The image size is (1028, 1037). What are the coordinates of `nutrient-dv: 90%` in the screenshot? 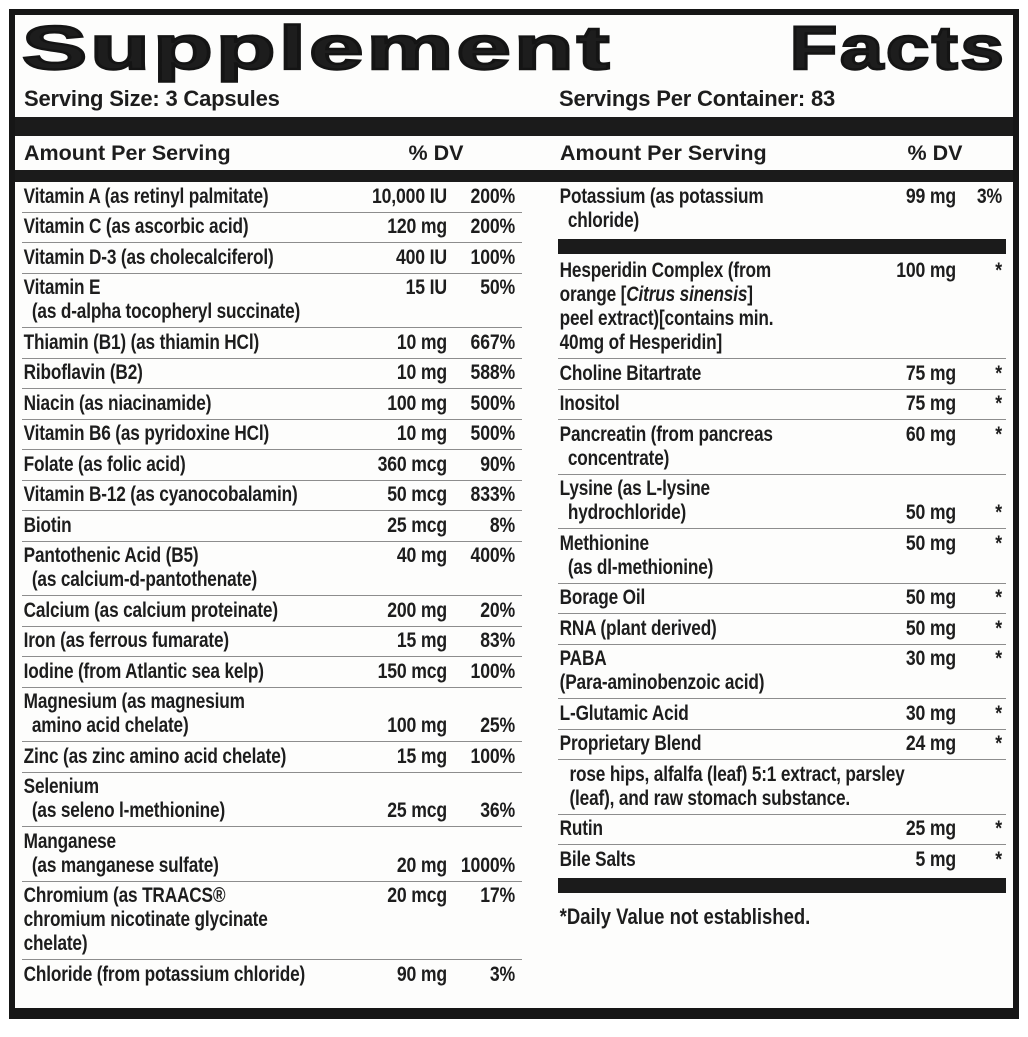 It's located at (497, 464).